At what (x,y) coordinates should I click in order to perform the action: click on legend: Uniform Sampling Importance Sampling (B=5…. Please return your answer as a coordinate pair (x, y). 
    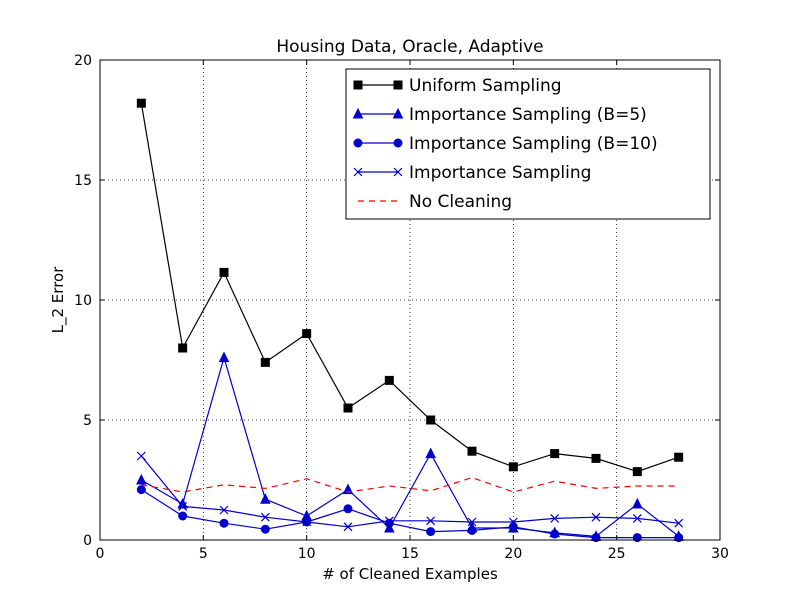
    Looking at the image, I should click on (528, 144).